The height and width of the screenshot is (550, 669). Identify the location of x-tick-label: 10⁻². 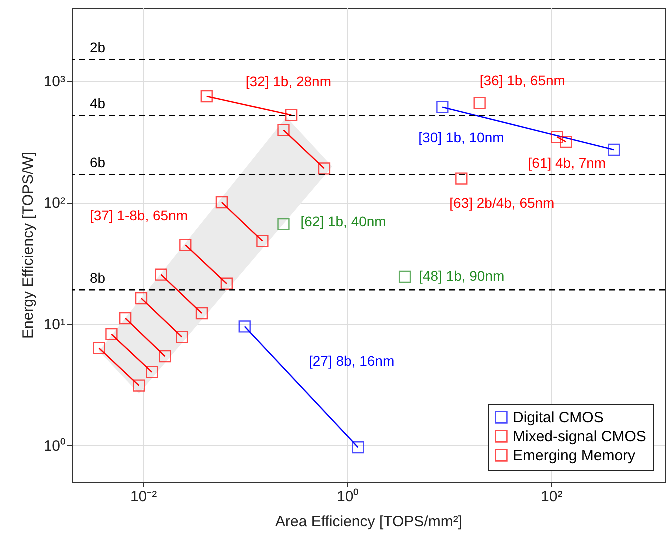
(144, 497).